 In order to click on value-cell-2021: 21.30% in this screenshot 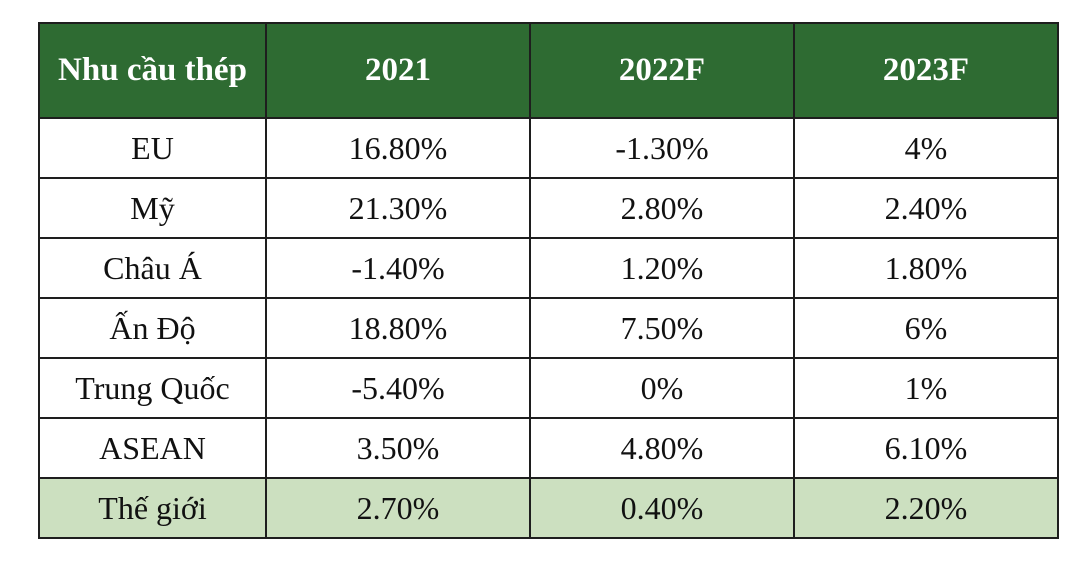, I will do `click(398, 208)`.